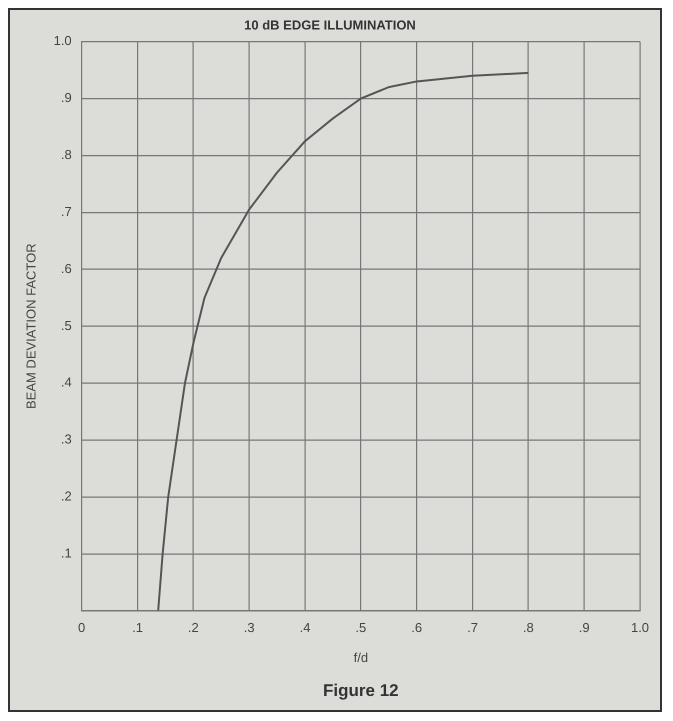  What do you see at coordinates (472, 628) in the screenshot?
I see `x-tick-label: .7` at bounding box center [472, 628].